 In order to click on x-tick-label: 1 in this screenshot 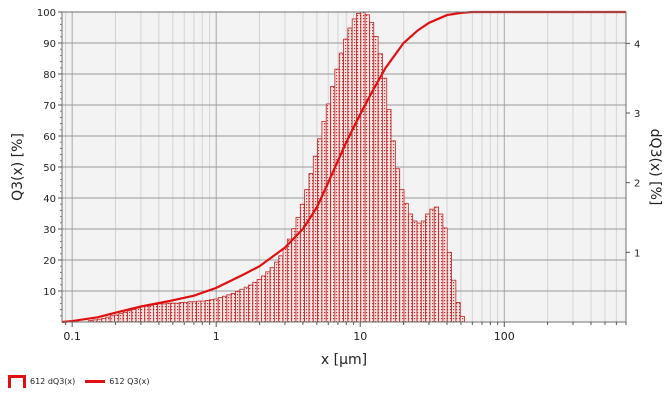, I will do `click(216, 336)`.